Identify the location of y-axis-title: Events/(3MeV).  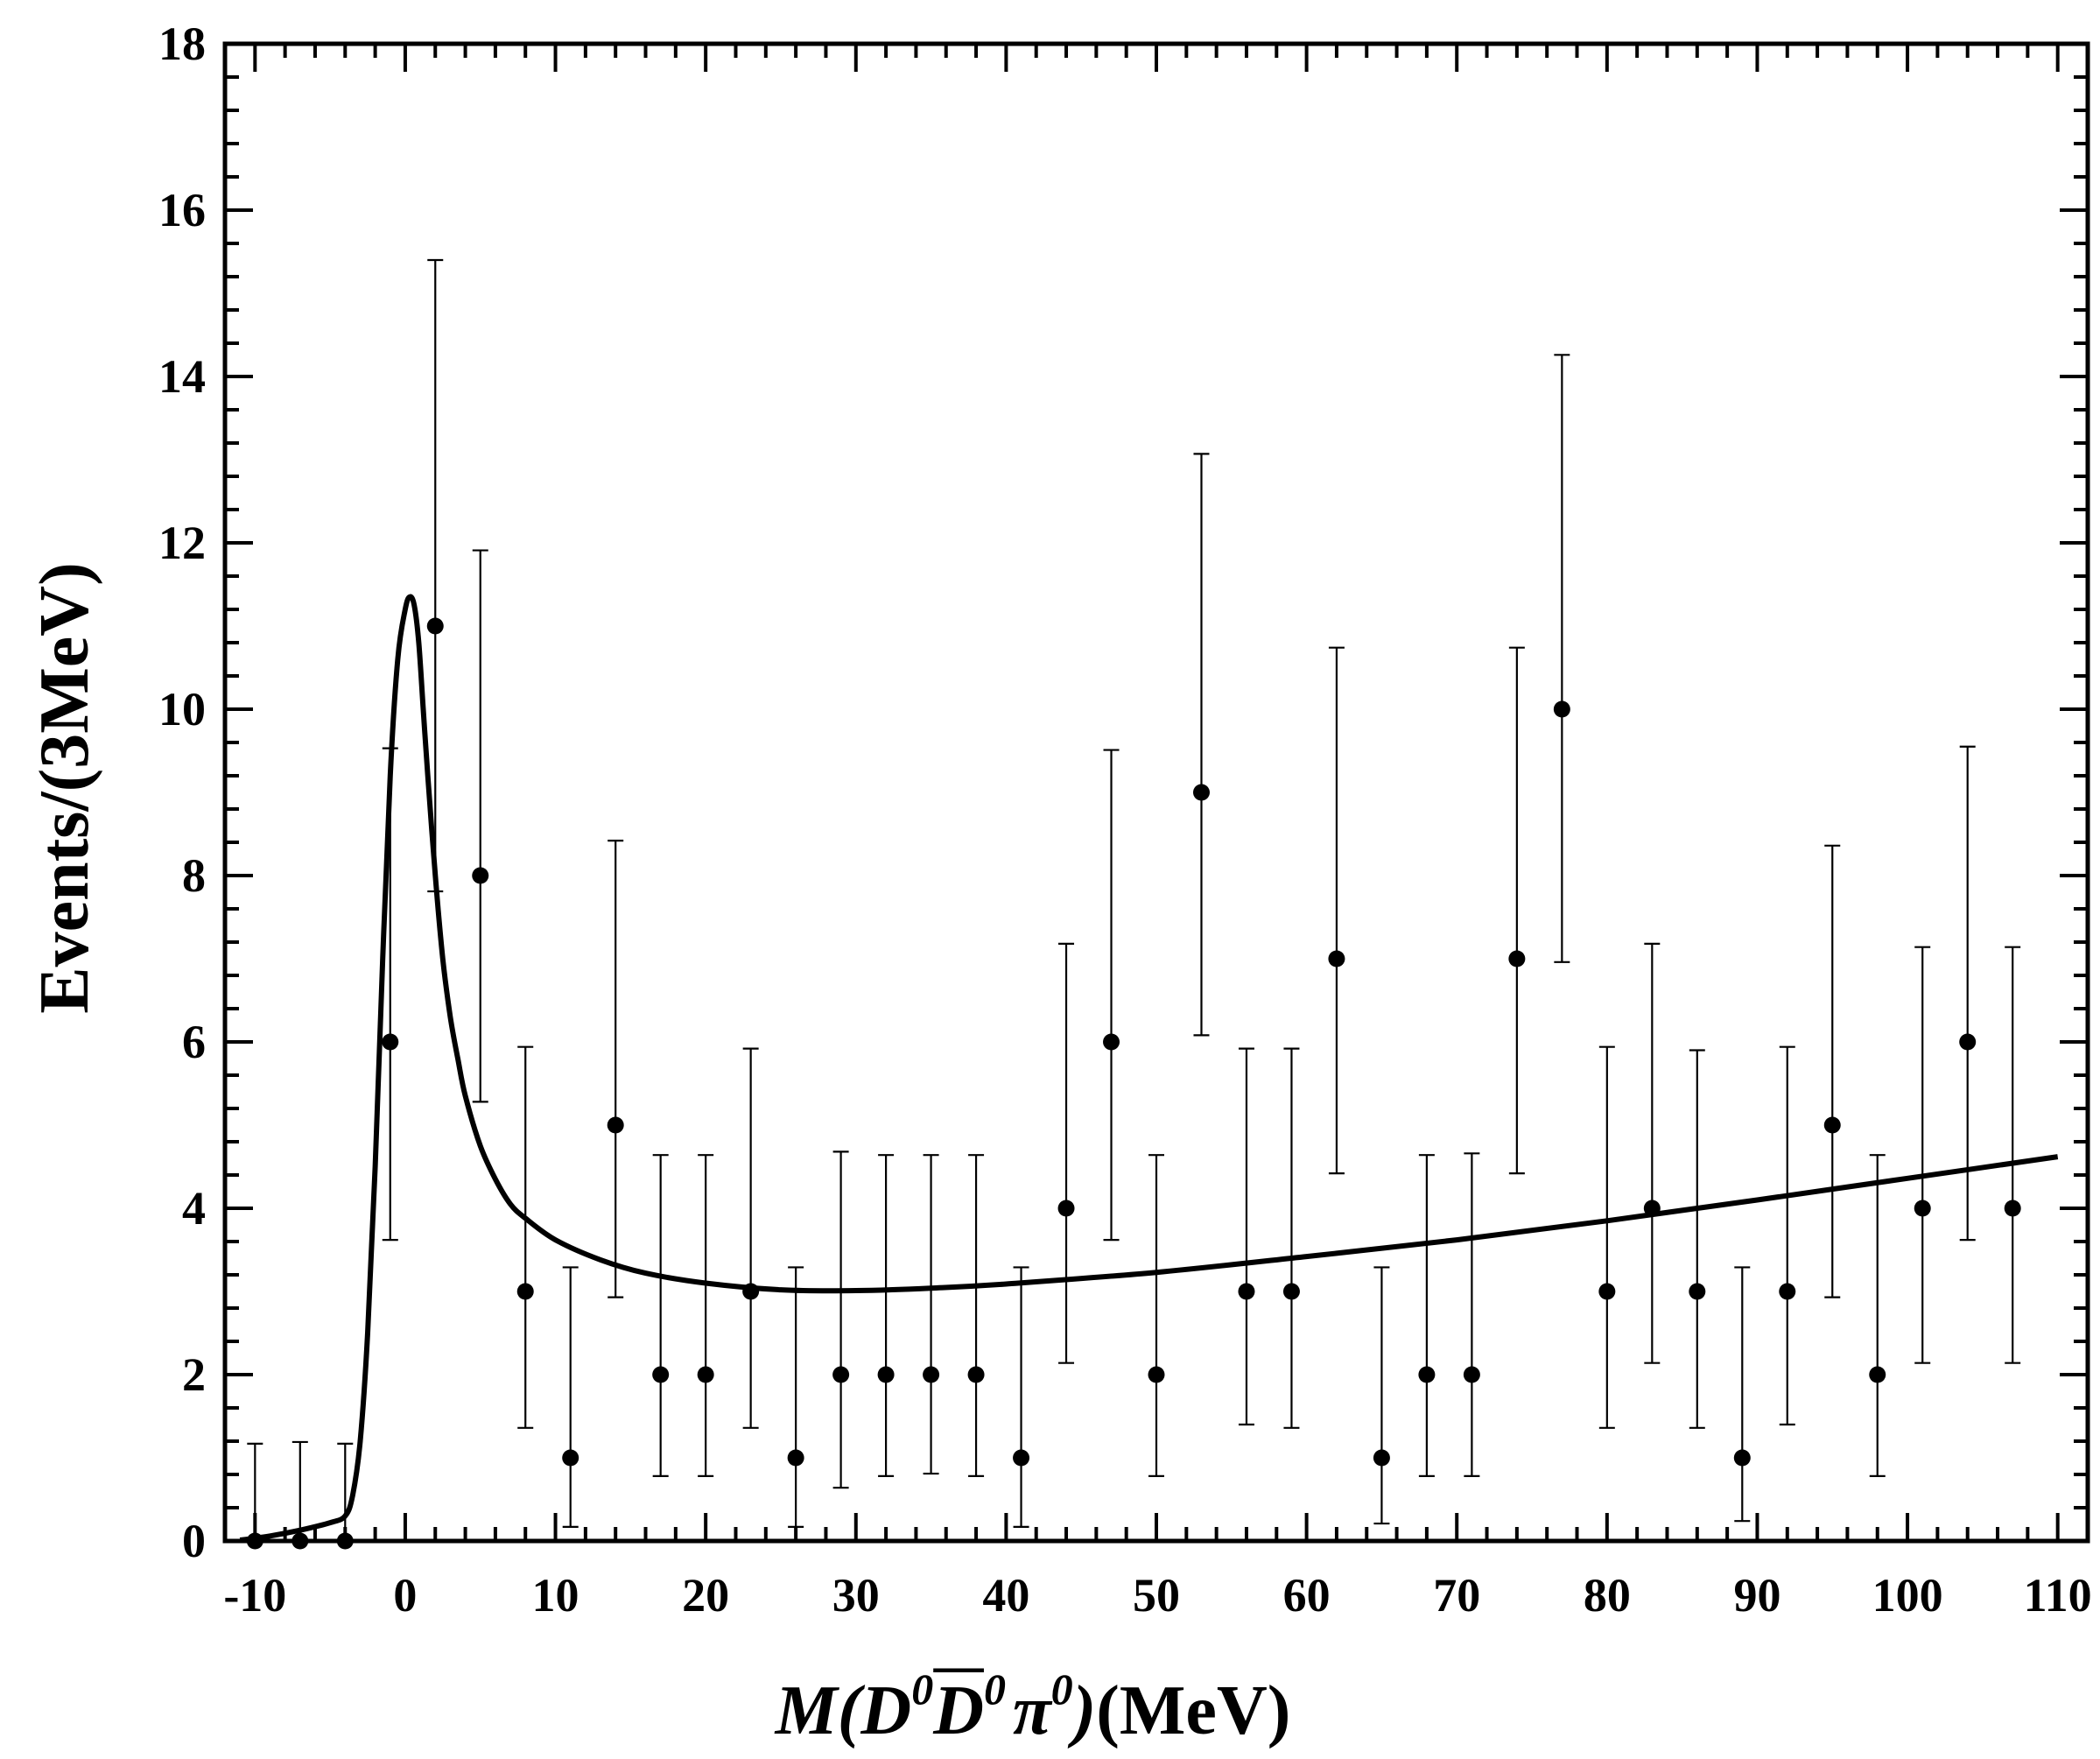
(64, 787).